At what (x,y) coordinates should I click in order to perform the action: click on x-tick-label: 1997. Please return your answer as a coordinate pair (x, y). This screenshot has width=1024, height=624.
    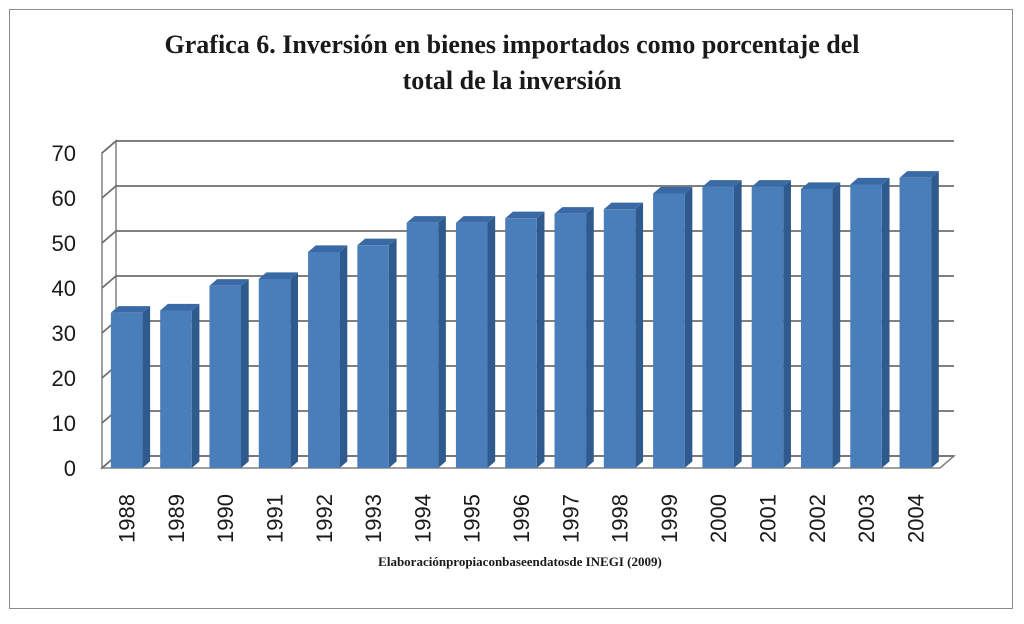
    Looking at the image, I should click on (570, 518).